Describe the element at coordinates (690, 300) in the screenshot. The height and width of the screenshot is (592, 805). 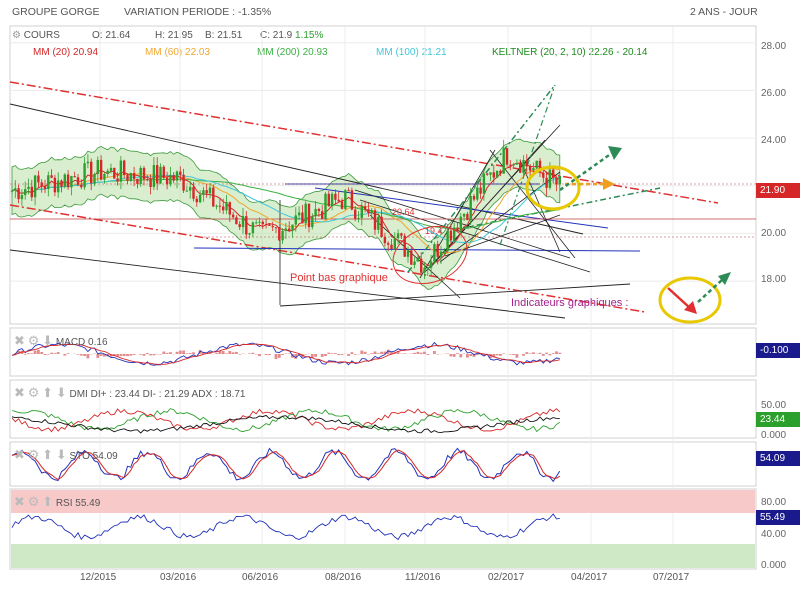
I see `legend-circle` at that location.